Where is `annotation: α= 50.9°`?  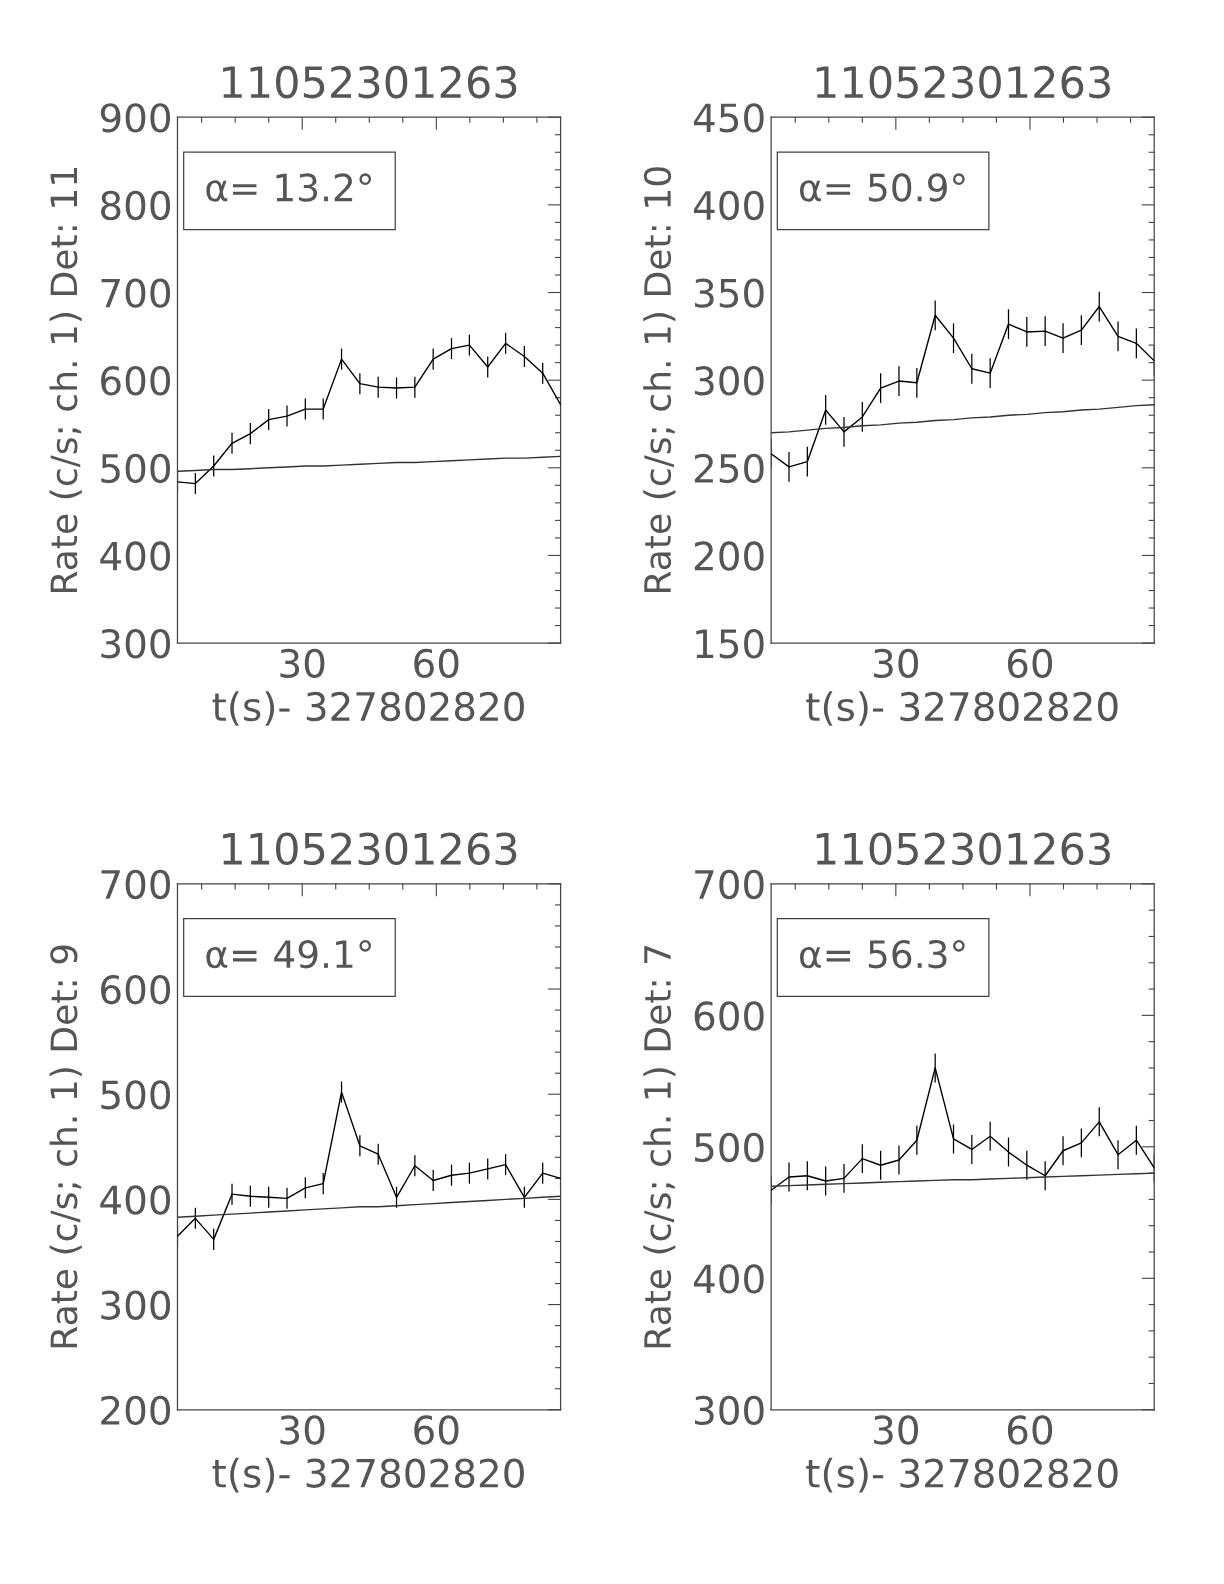
annotation: α= 50.9° is located at coordinates (882, 187).